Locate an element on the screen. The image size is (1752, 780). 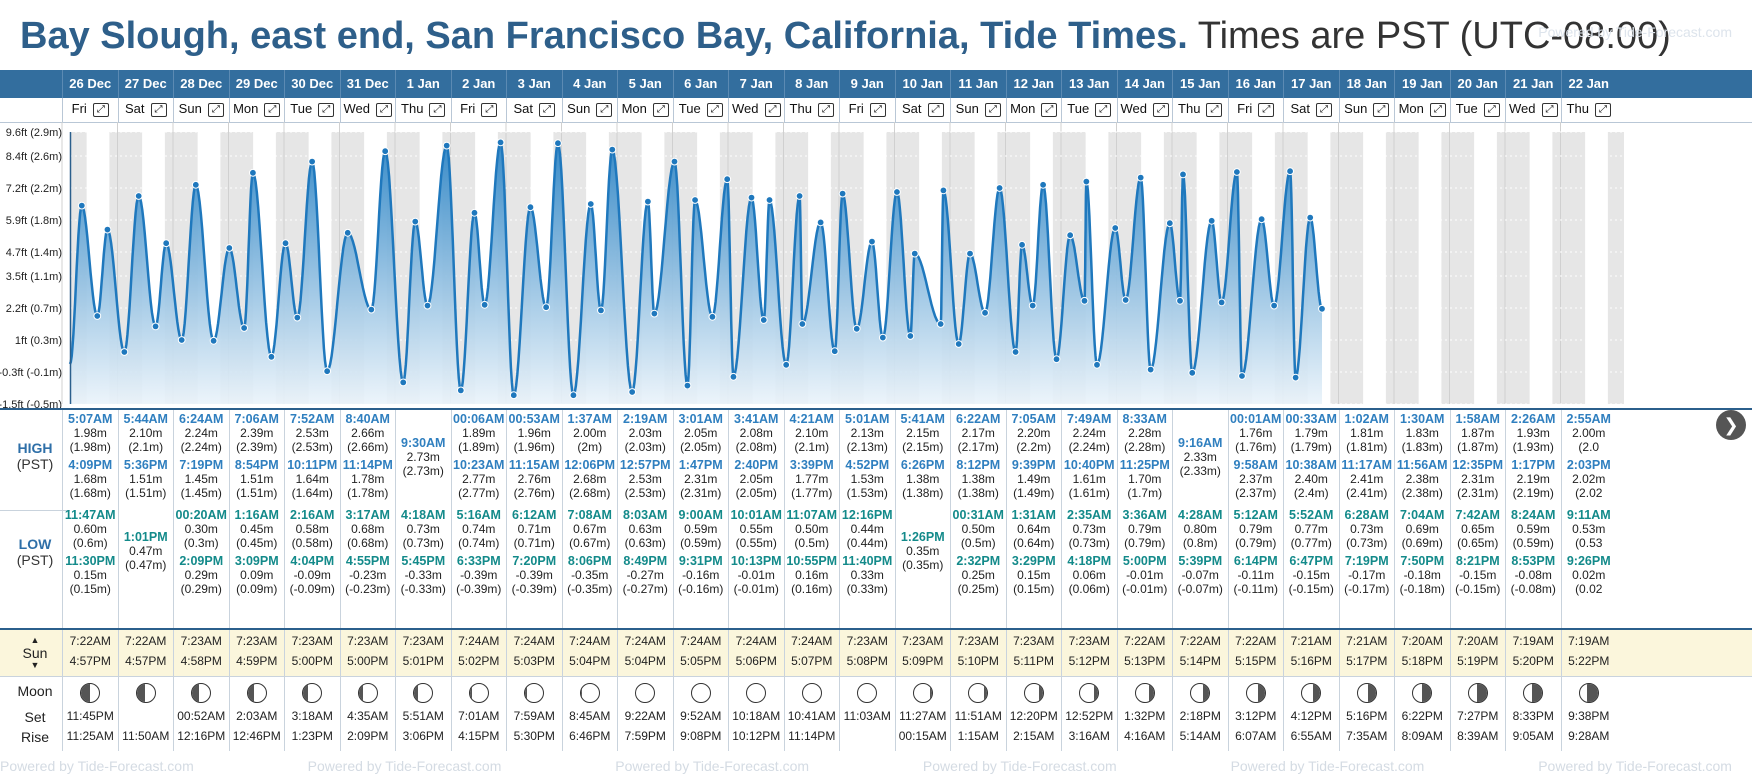
low-tide-height: 0.79m is located at coordinates (1256, 529).